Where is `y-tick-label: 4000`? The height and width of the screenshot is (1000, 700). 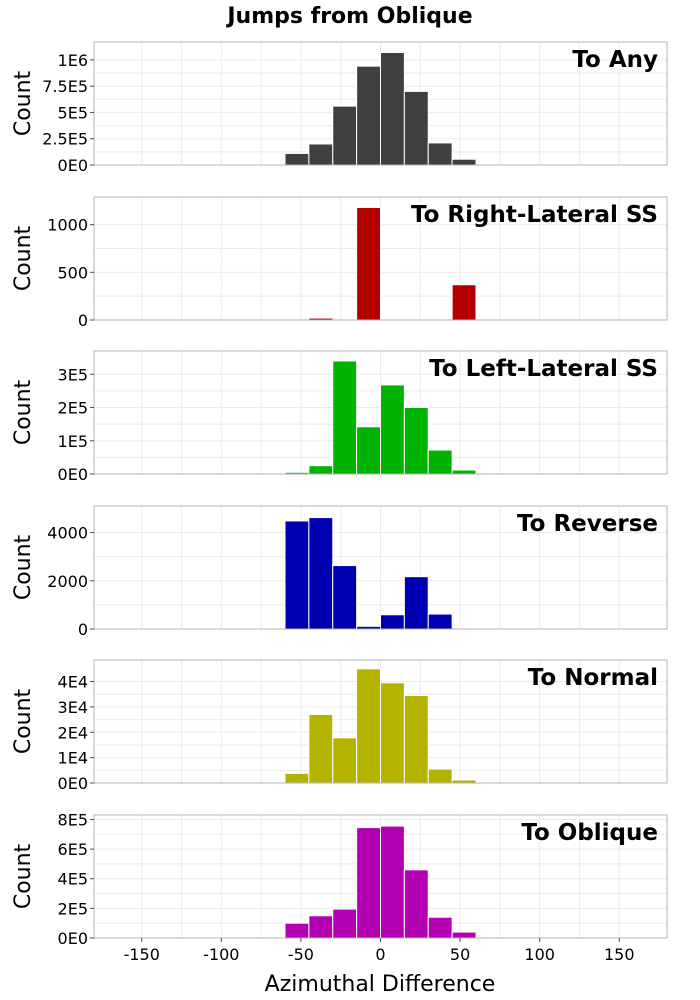
y-tick-label: 4000 is located at coordinates (67, 533).